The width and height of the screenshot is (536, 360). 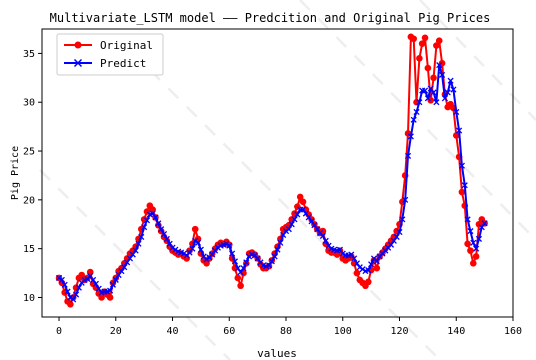 What do you see at coordinates (229, 331) in the screenshot?
I see `x-tick-label: 60` at bounding box center [229, 331].